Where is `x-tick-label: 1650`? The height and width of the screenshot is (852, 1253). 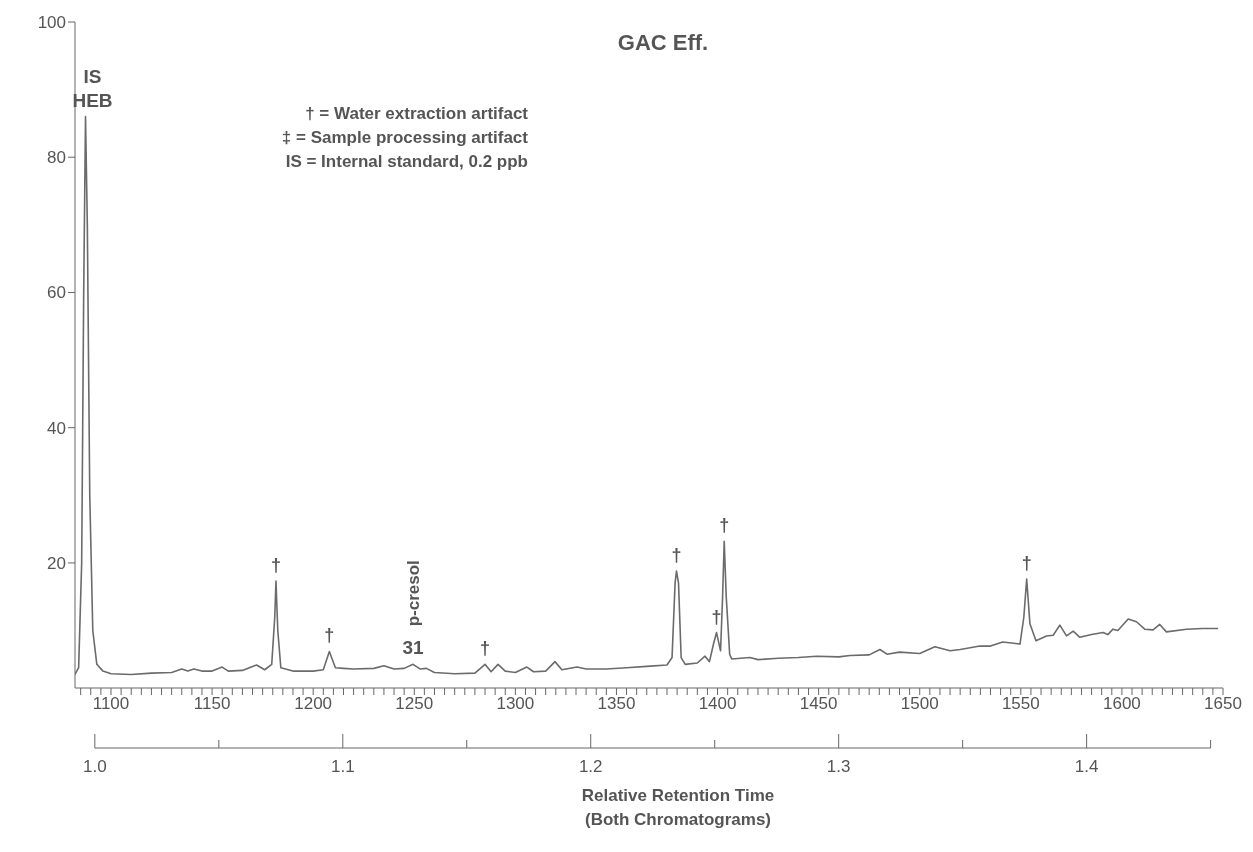
x-tick-label: 1650 is located at coordinates (1223, 704).